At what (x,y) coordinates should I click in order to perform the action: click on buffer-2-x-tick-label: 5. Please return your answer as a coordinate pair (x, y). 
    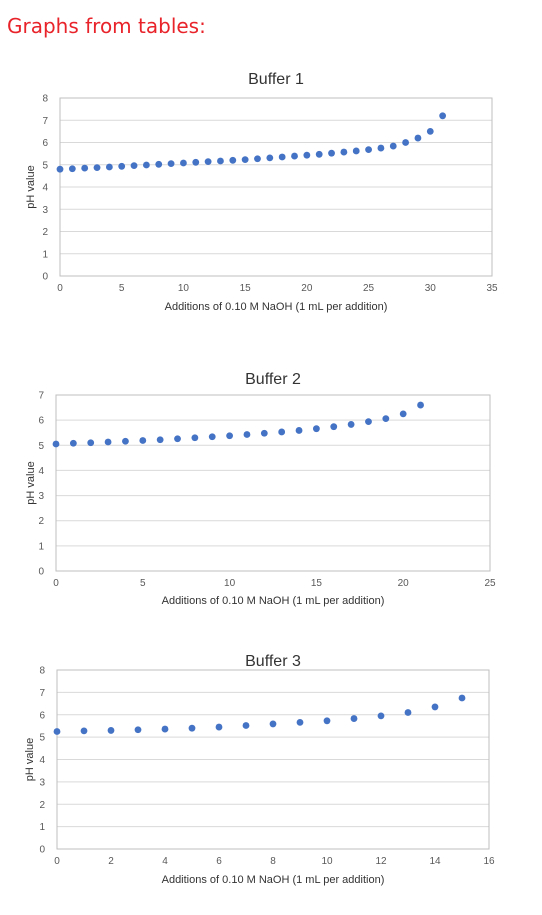
    Looking at the image, I should click on (143, 583).